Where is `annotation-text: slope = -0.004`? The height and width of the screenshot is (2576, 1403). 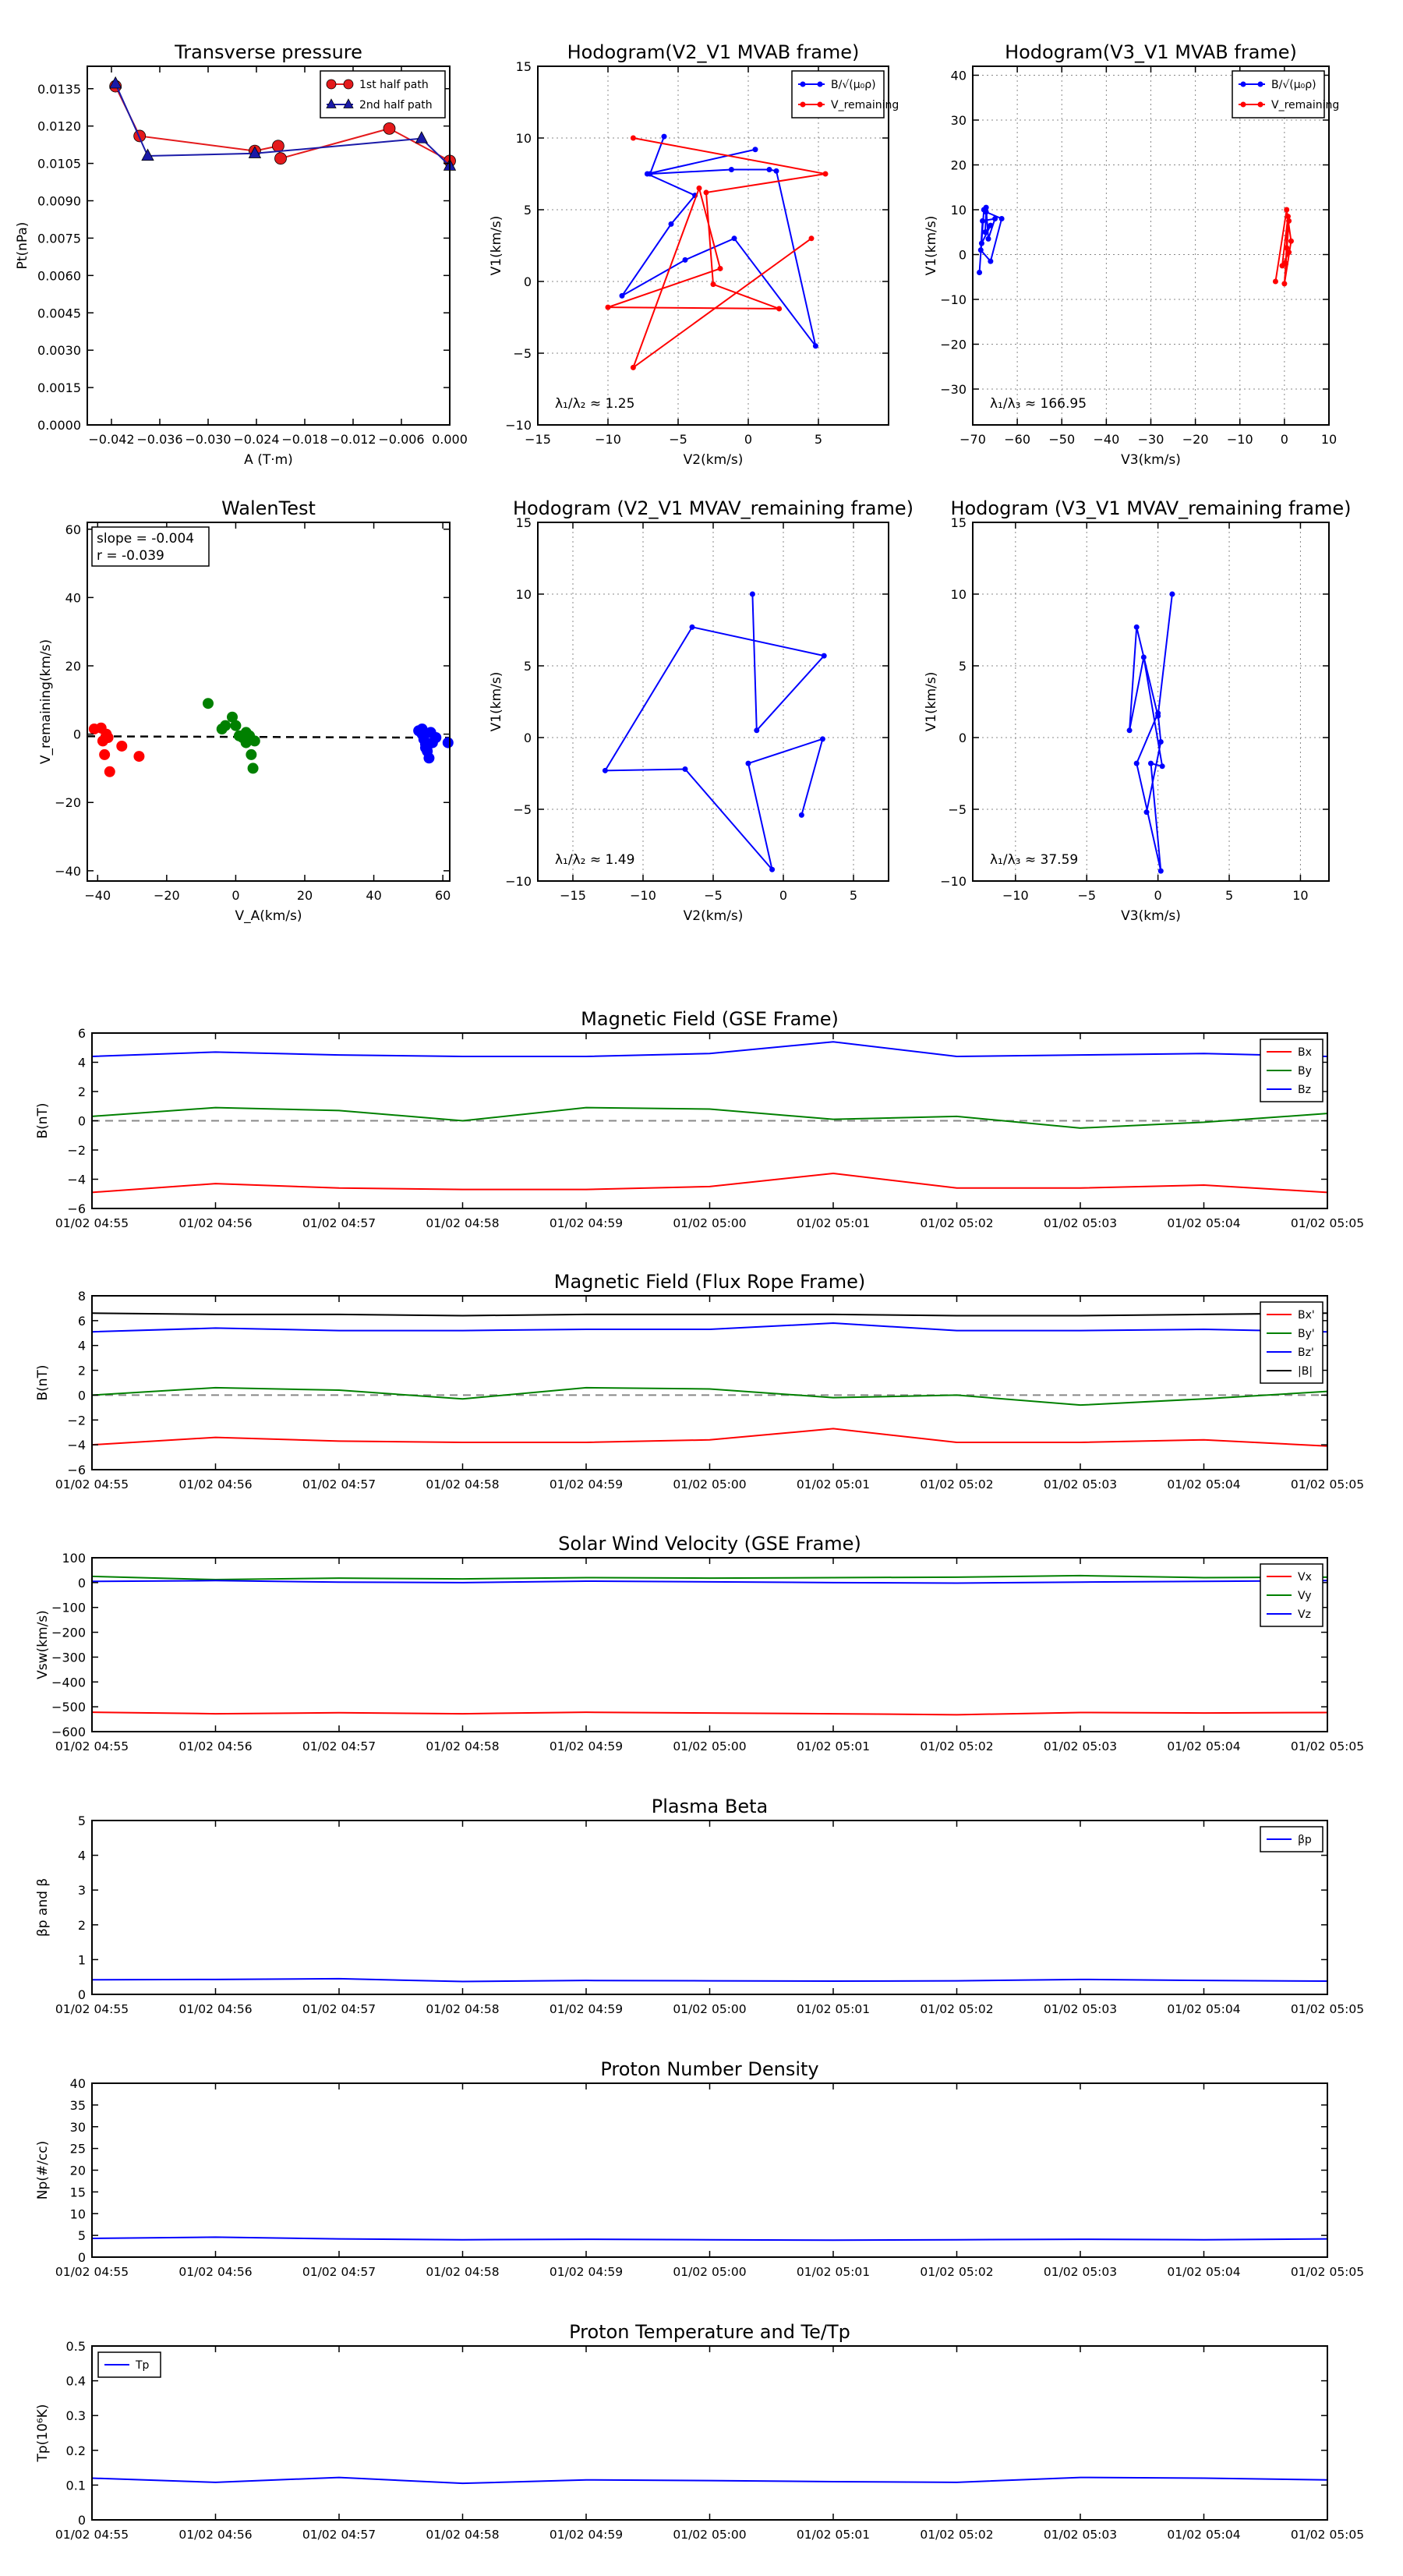 annotation-text: slope = -0.004 is located at coordinates (145, 539).